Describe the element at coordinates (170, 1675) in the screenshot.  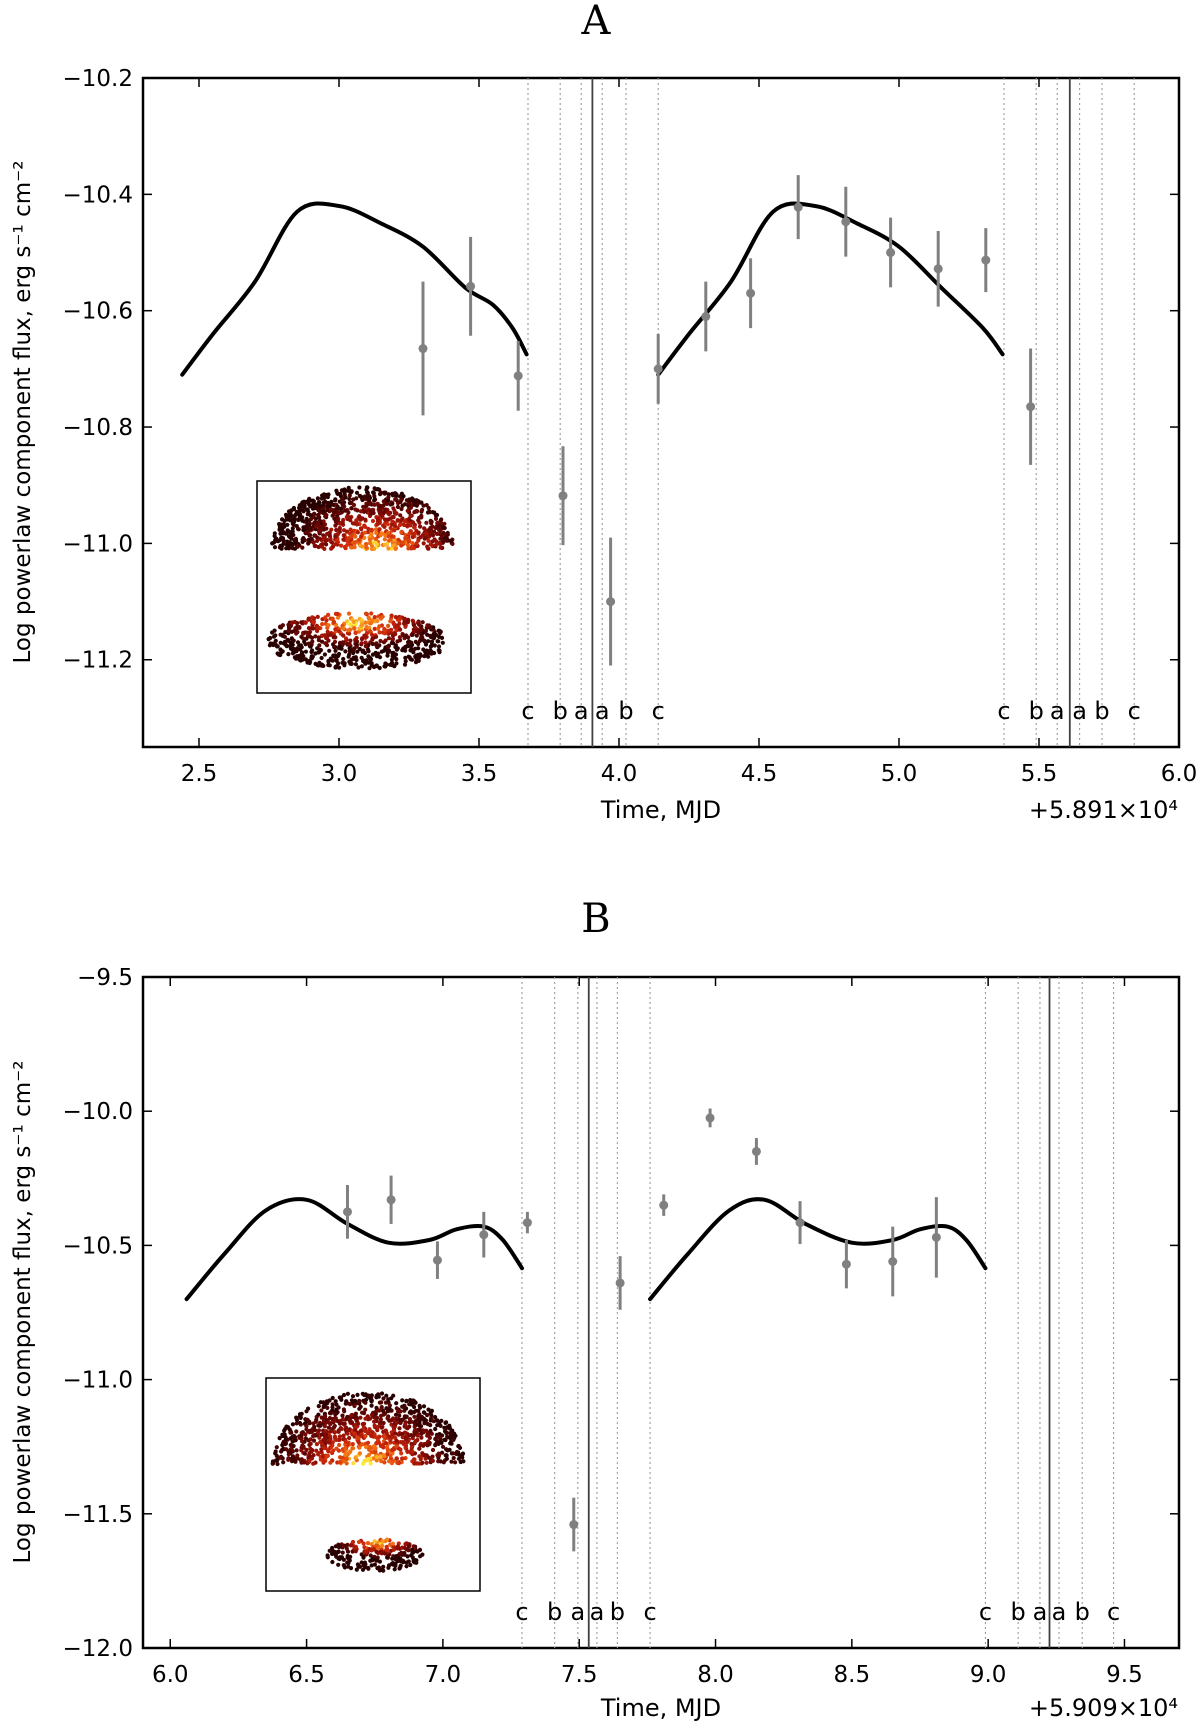
I see `panel-b-xtick-label: 6.0` at that location.